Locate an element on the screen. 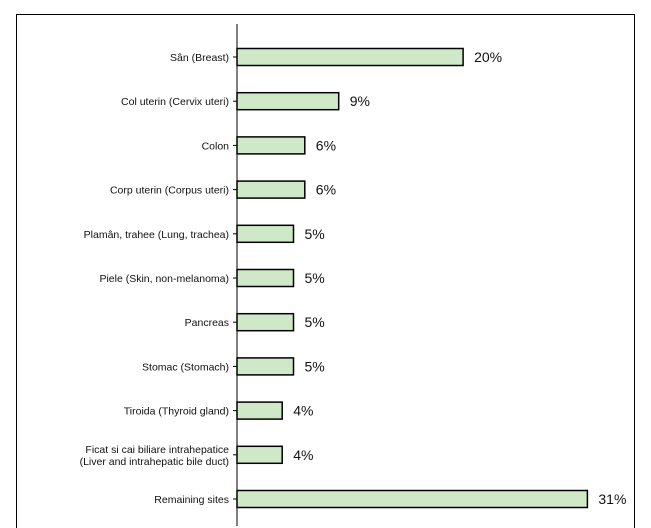  value-label-5: 5% is located at coordinates (315, 278).